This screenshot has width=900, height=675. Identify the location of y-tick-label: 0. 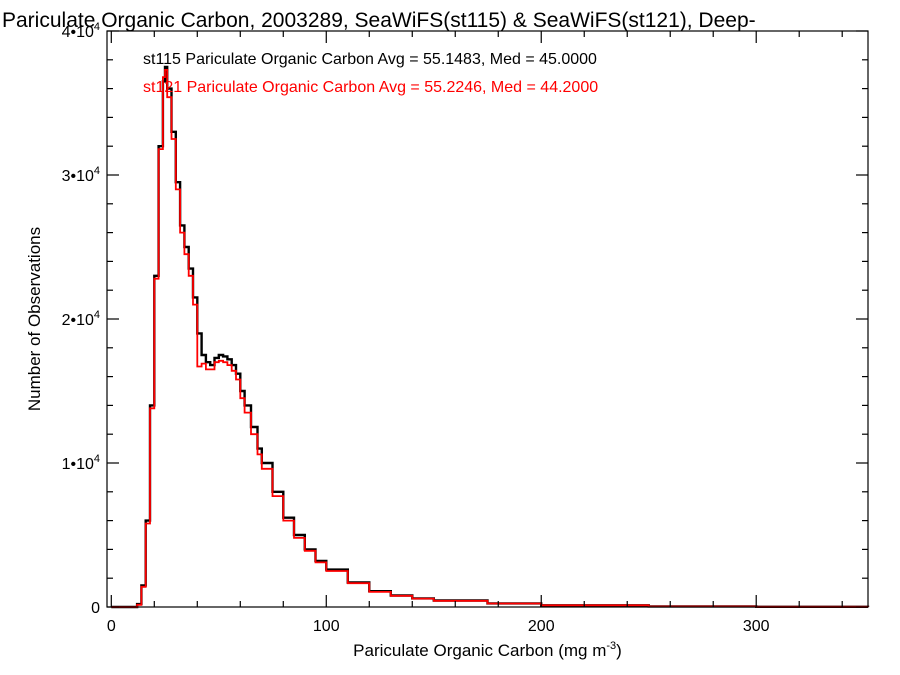
(95, 608).